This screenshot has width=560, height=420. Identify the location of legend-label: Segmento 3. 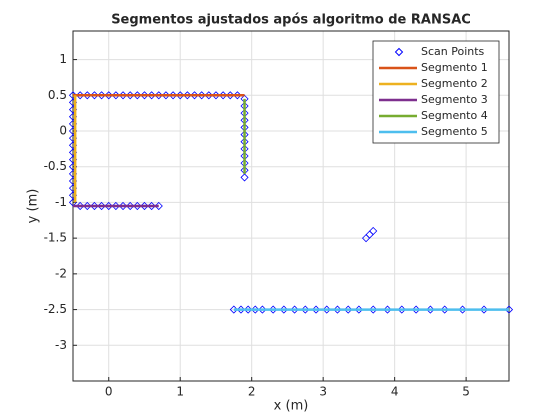
(454, 99).